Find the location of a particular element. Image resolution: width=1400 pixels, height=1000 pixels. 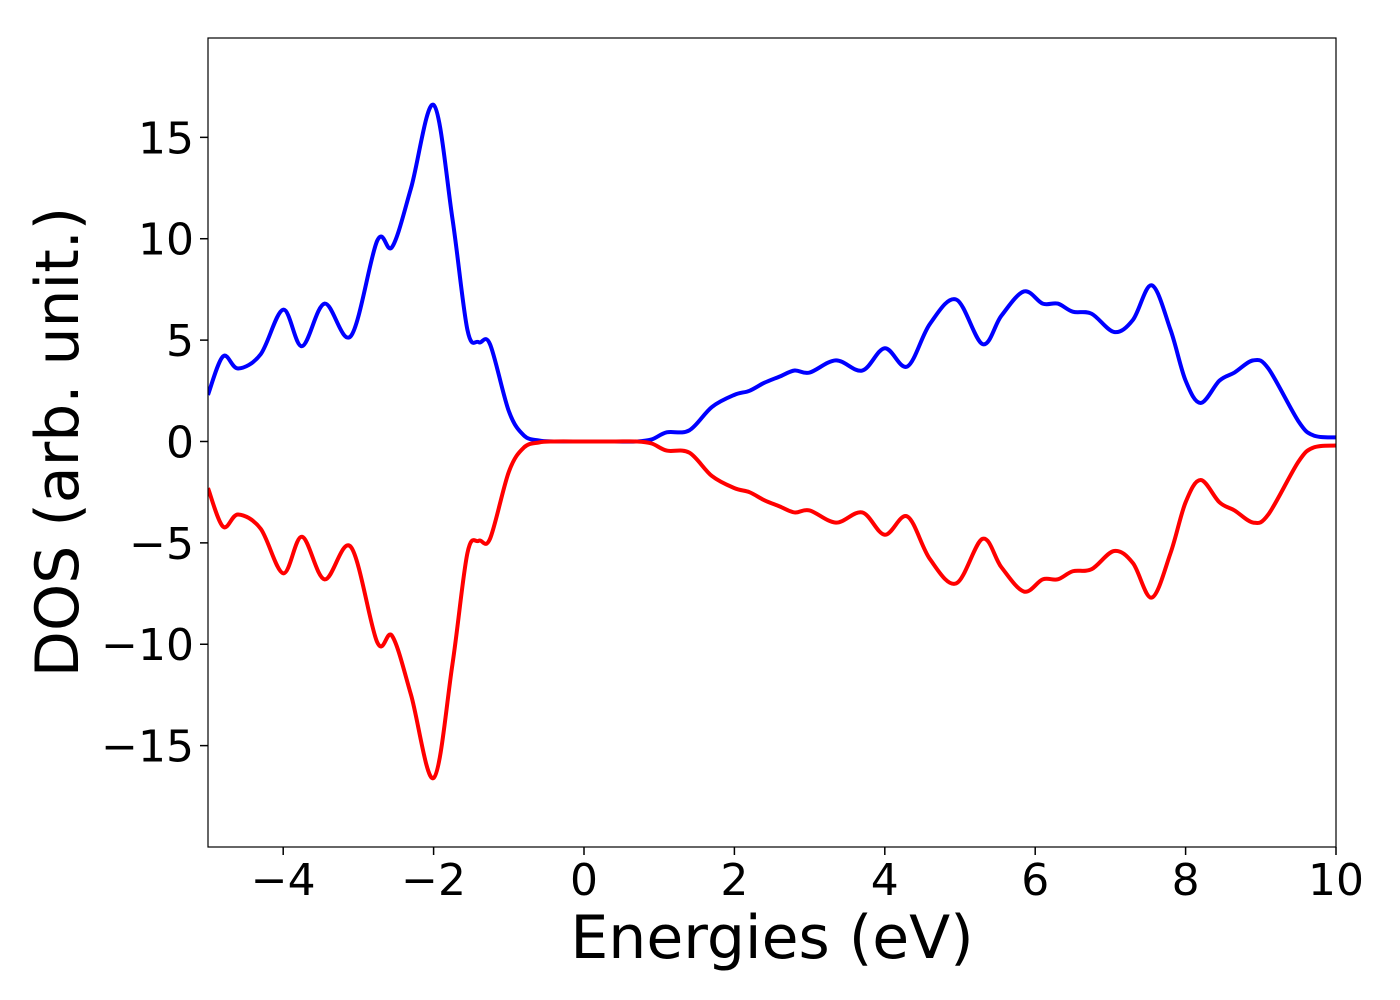

y-tick-label: −10 is located at coordinates (147, 645).